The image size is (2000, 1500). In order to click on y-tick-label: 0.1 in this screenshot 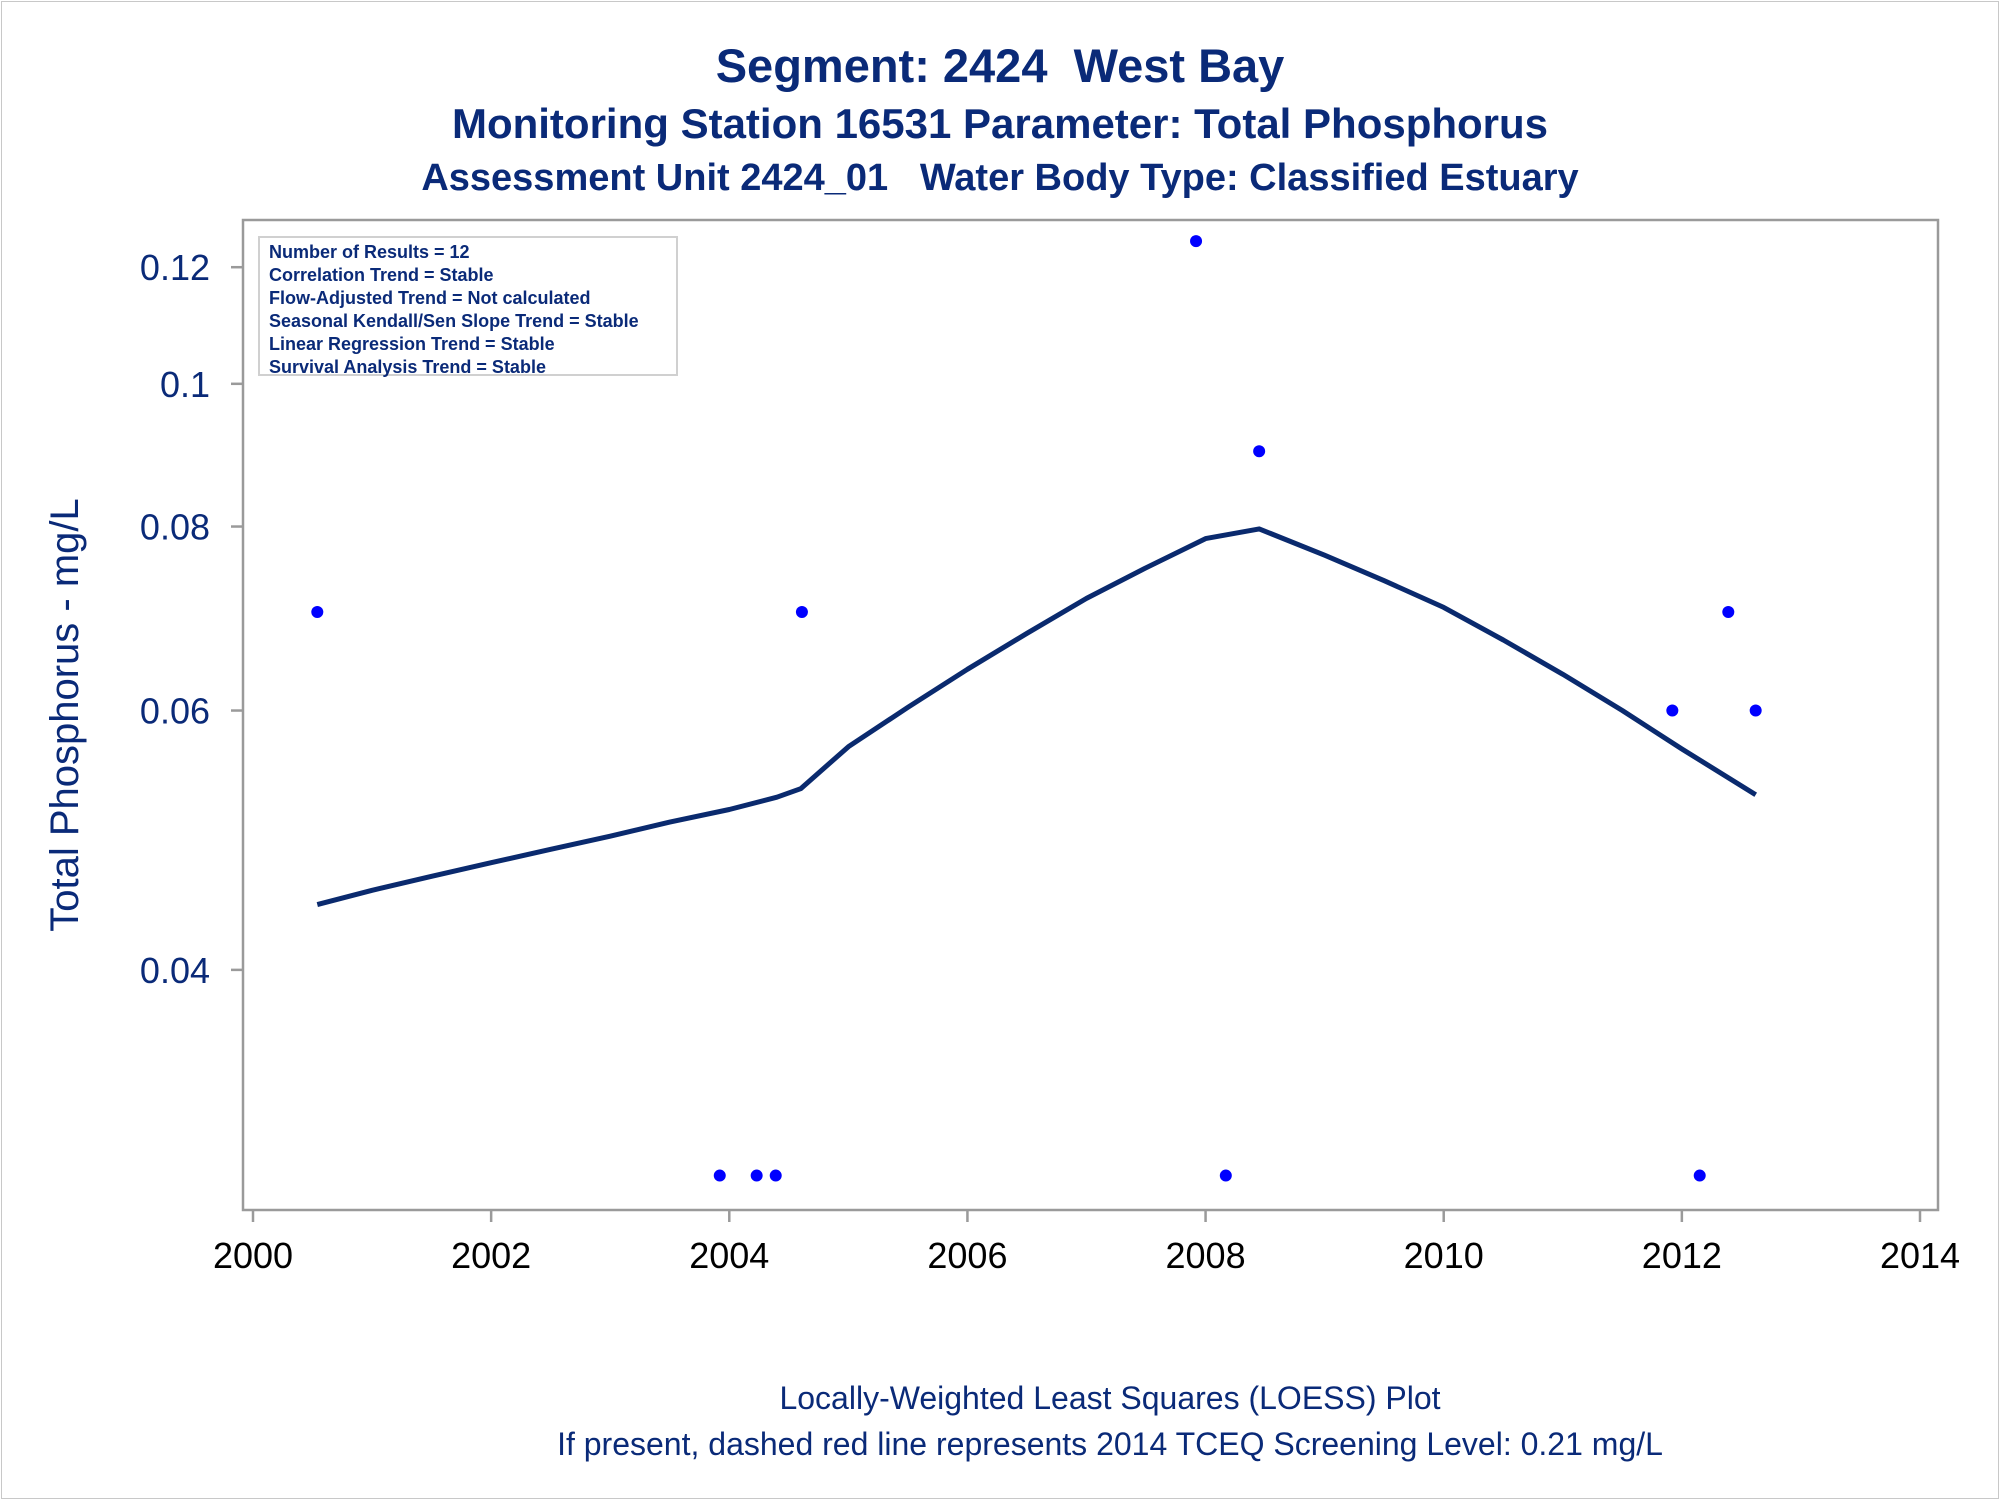, I will do `click(185, 384)`.